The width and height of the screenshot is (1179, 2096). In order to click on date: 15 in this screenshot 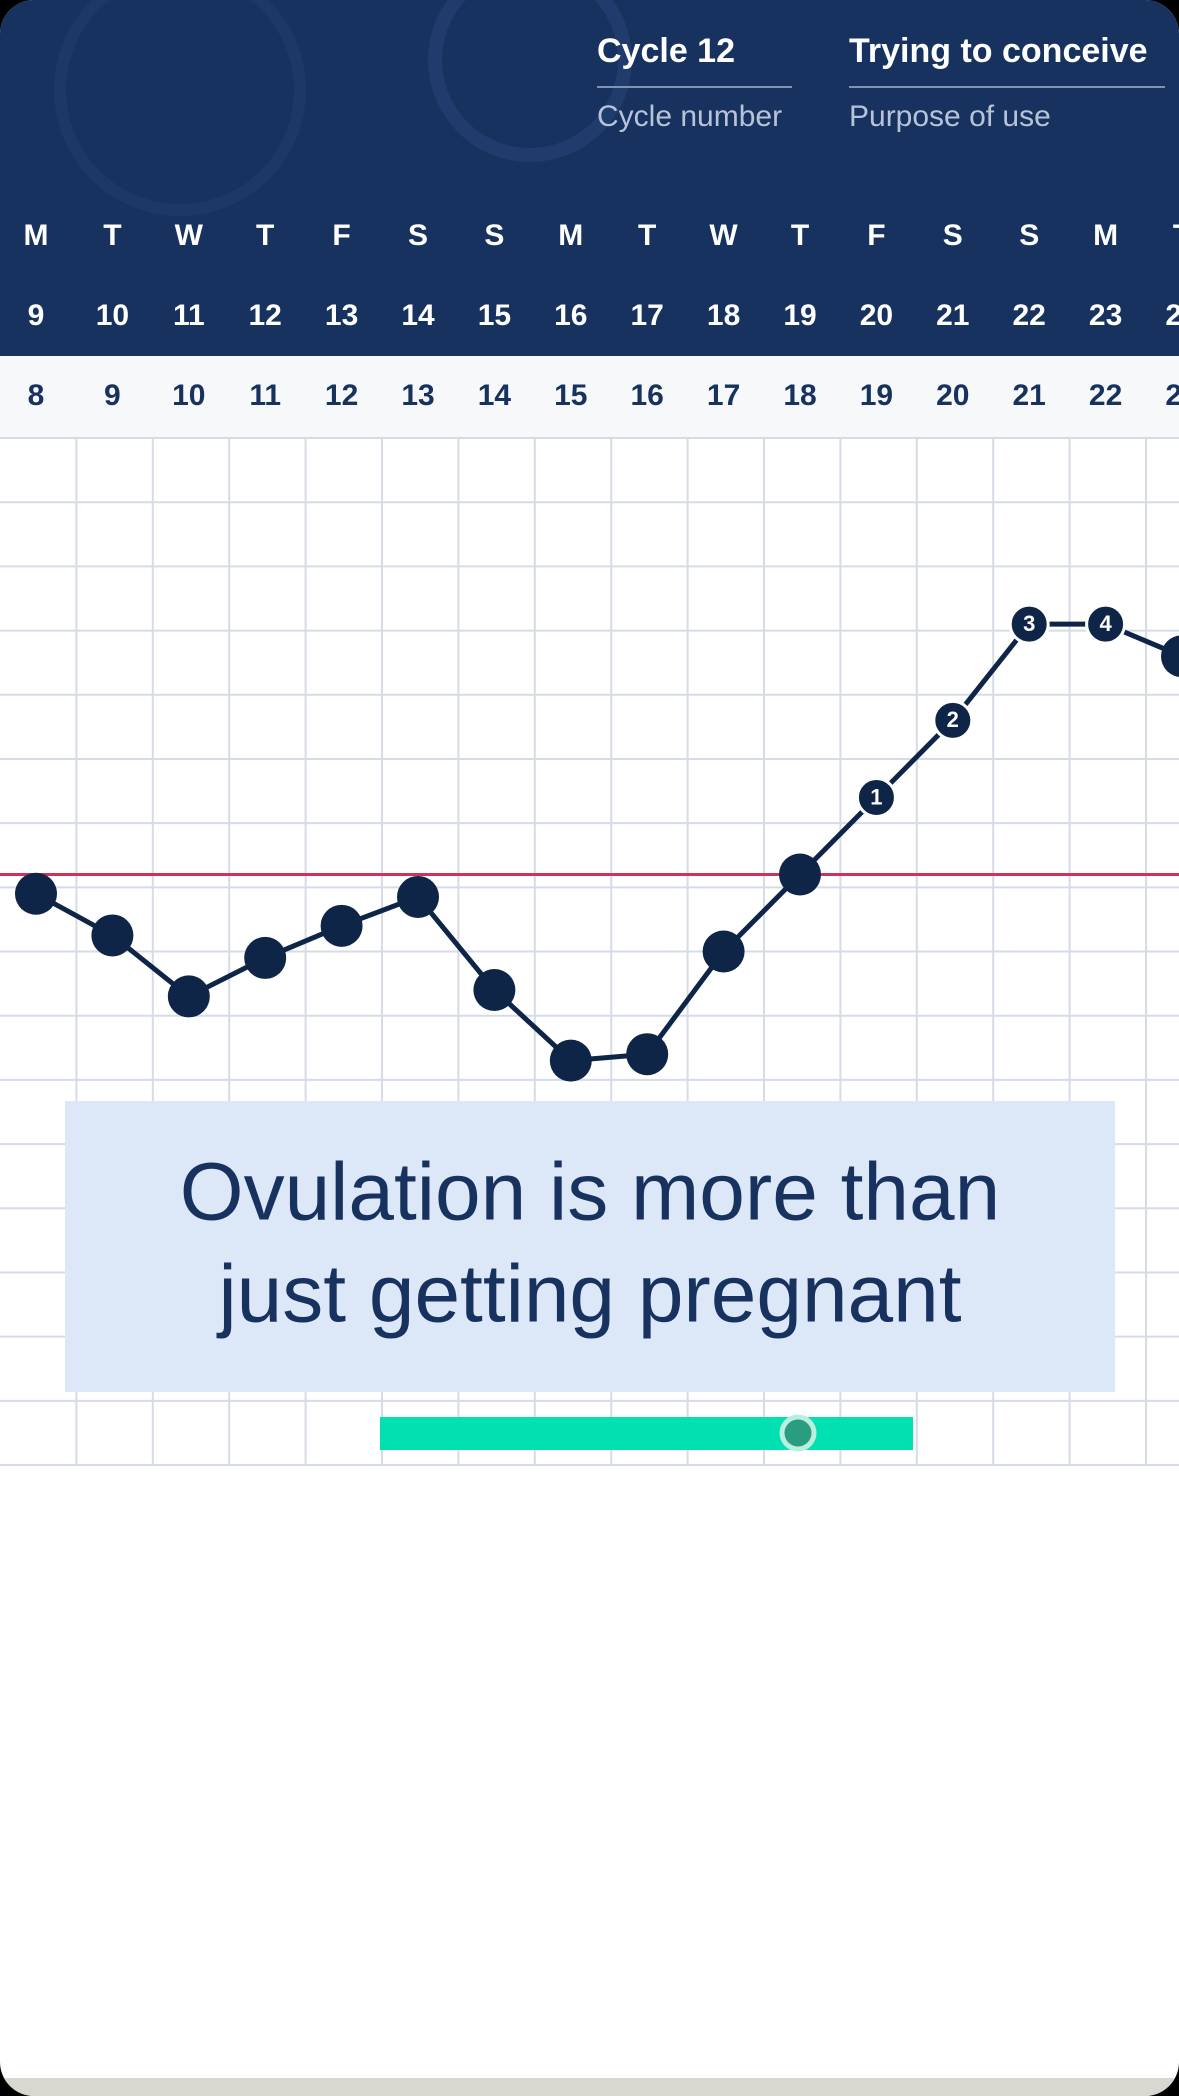, I will do `click(494, 315)`.